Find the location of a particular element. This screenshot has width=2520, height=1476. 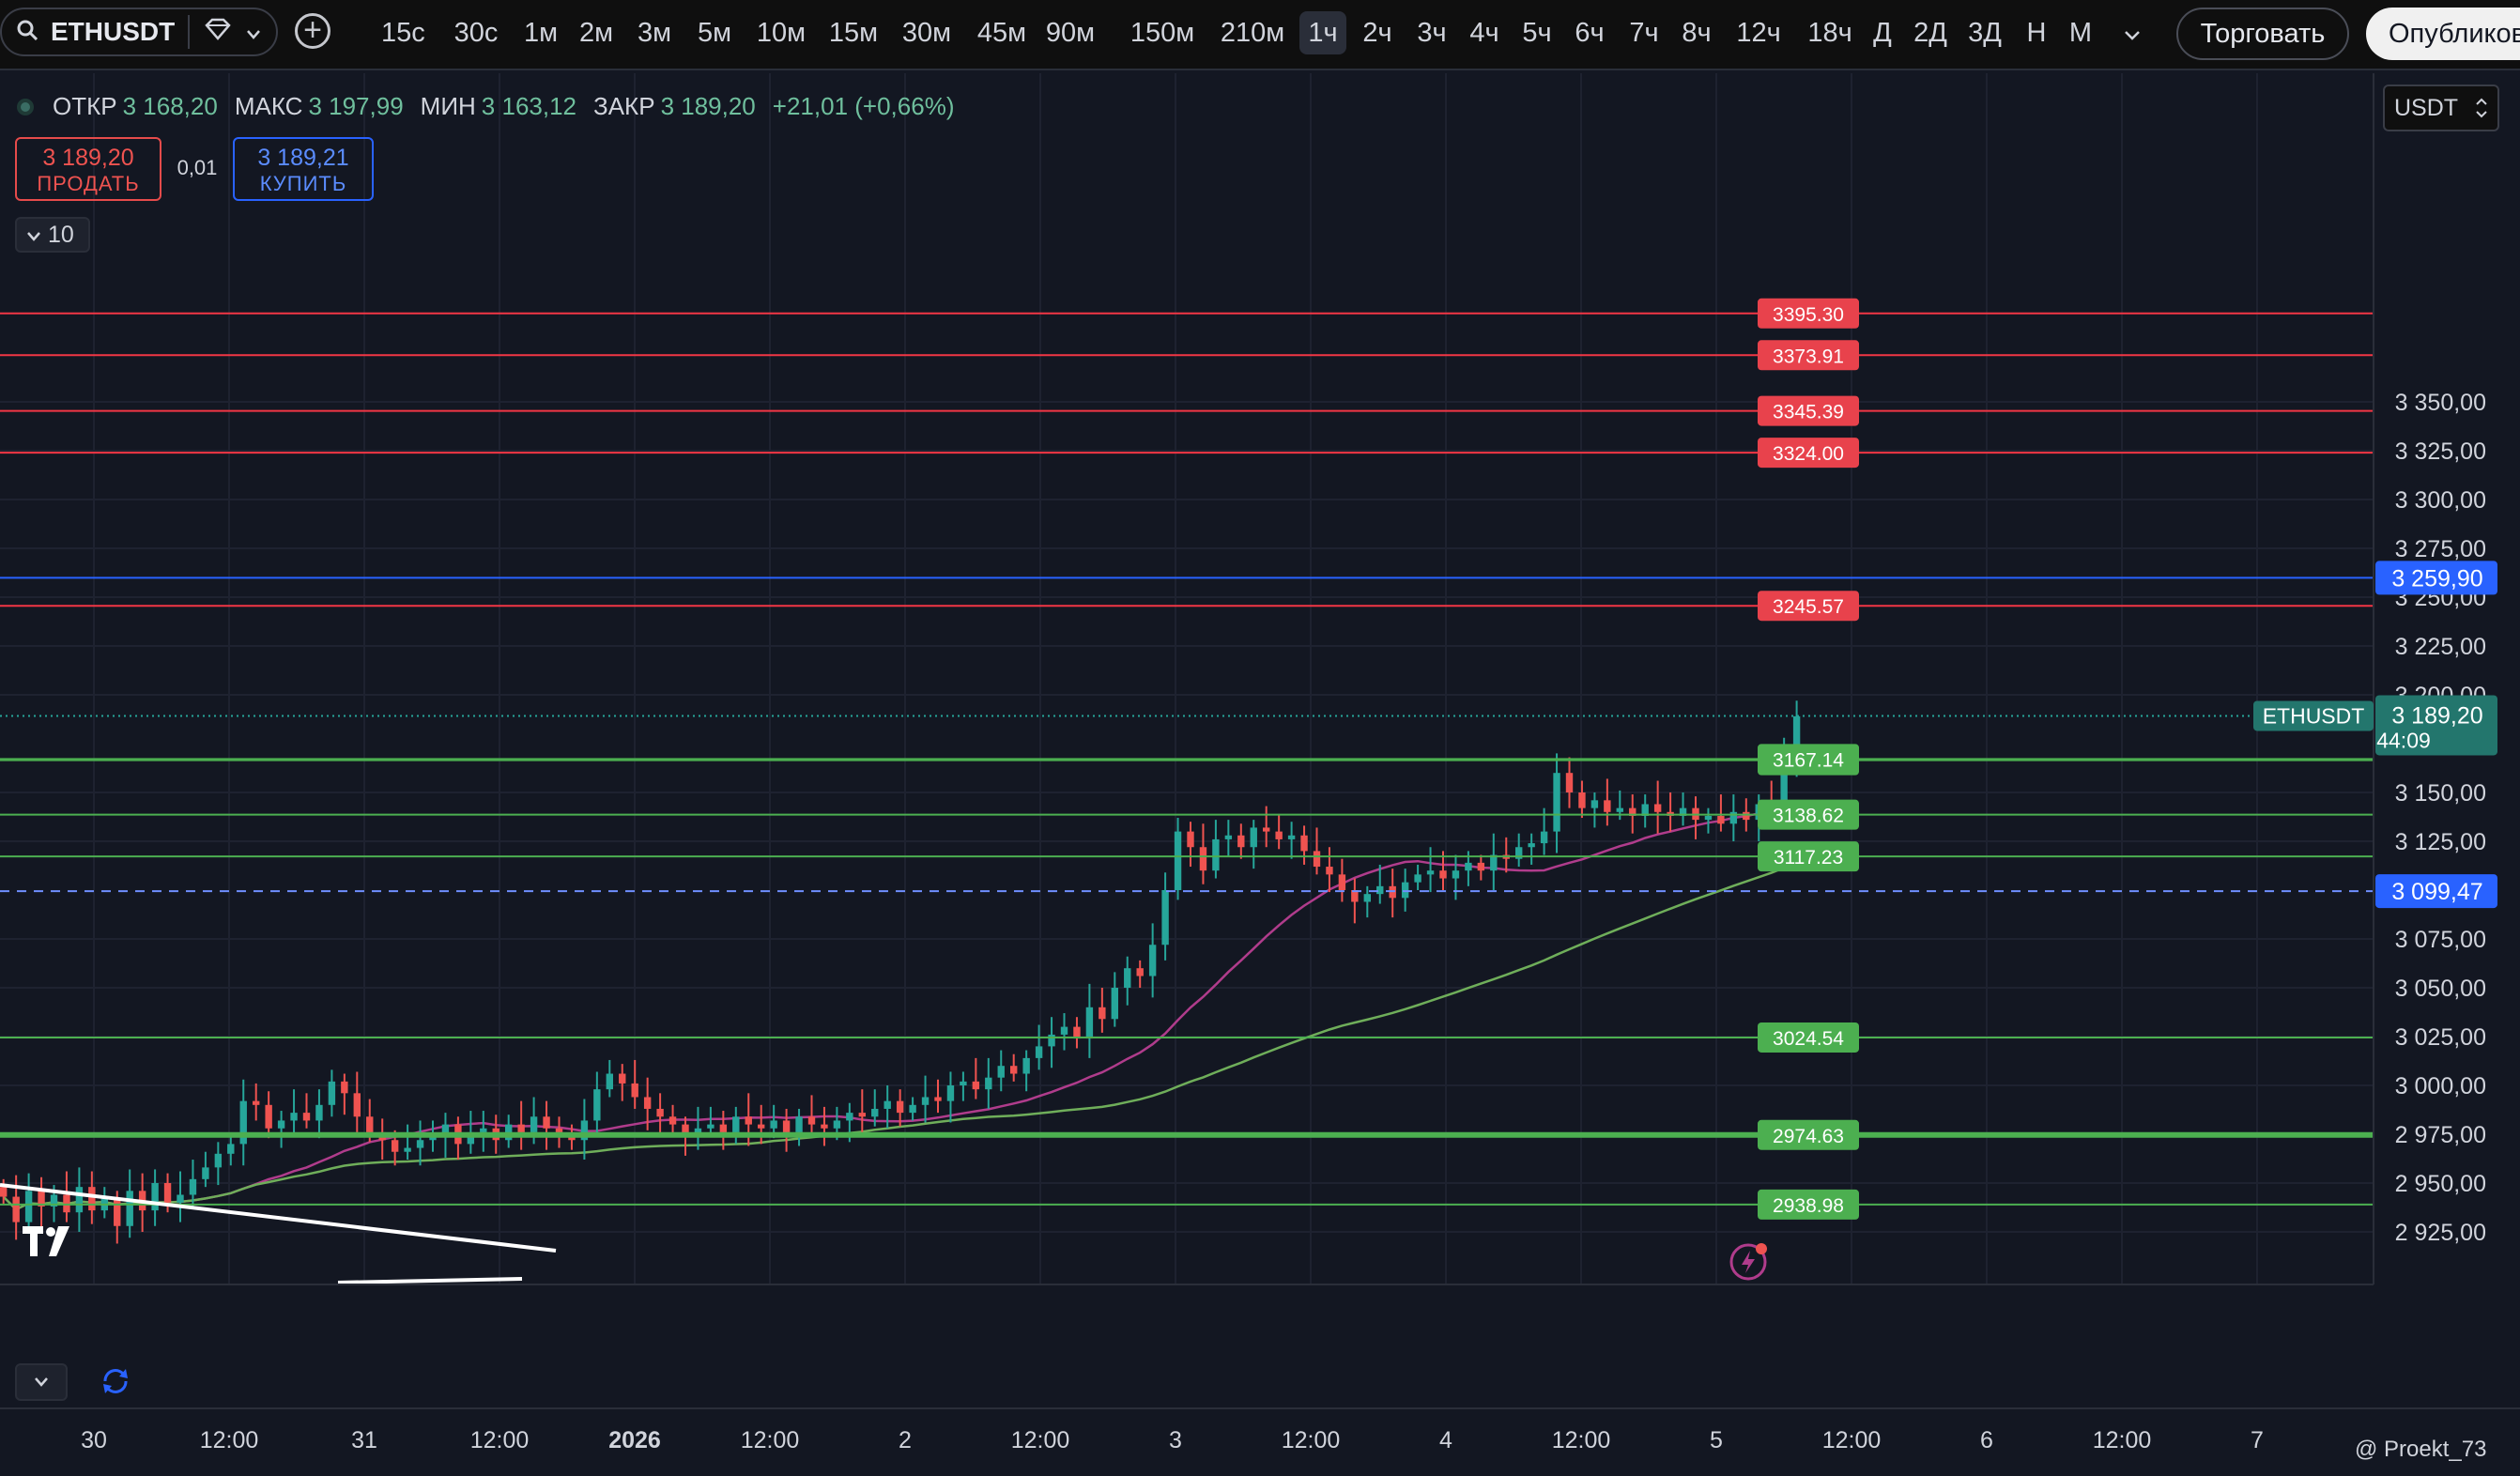

author-watermark: @ Proekt_73 is located at coordinates (2421, 1449).